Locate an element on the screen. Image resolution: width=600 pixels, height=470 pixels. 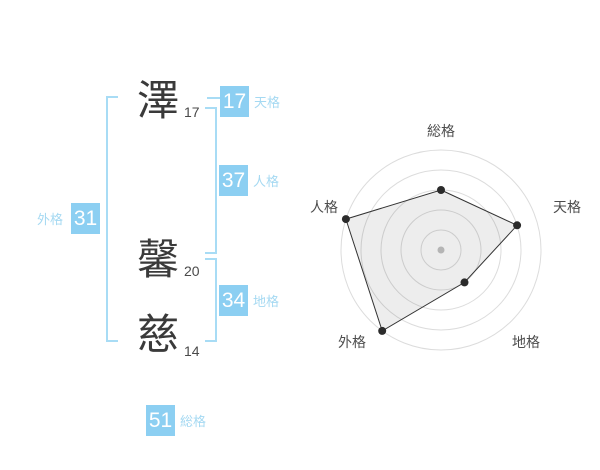
tenkaku-score: 17 天格 is located at coordinates (250, 101).